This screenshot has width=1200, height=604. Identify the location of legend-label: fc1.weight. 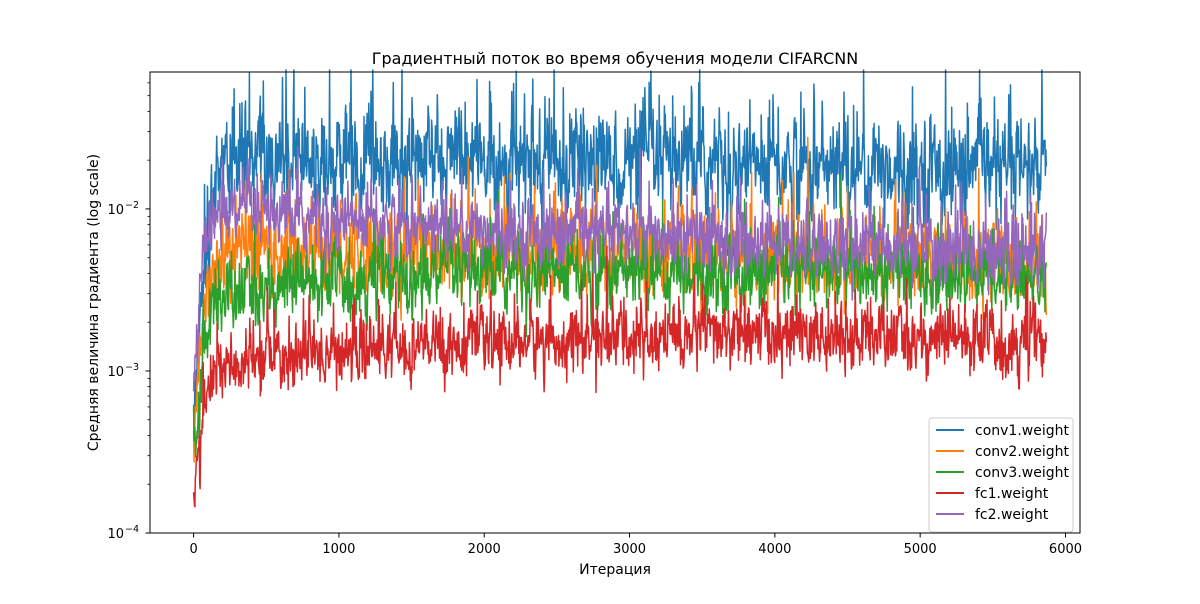
(1012, 494).